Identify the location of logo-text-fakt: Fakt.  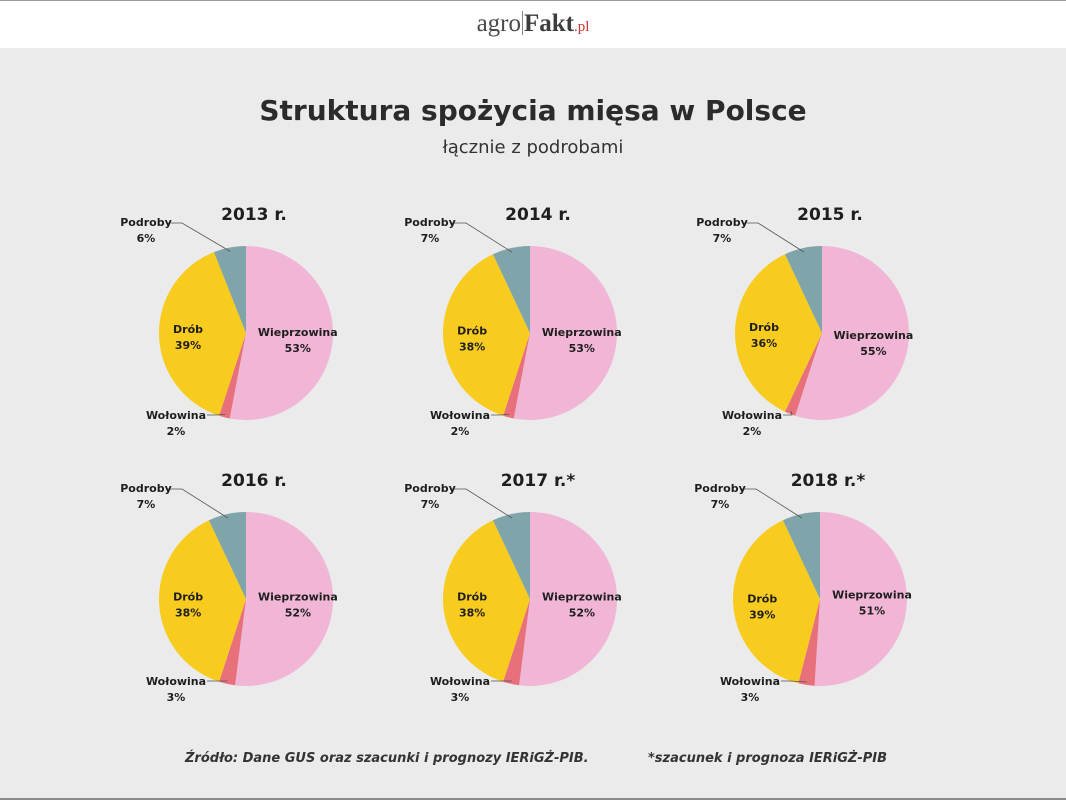
(549, 23).